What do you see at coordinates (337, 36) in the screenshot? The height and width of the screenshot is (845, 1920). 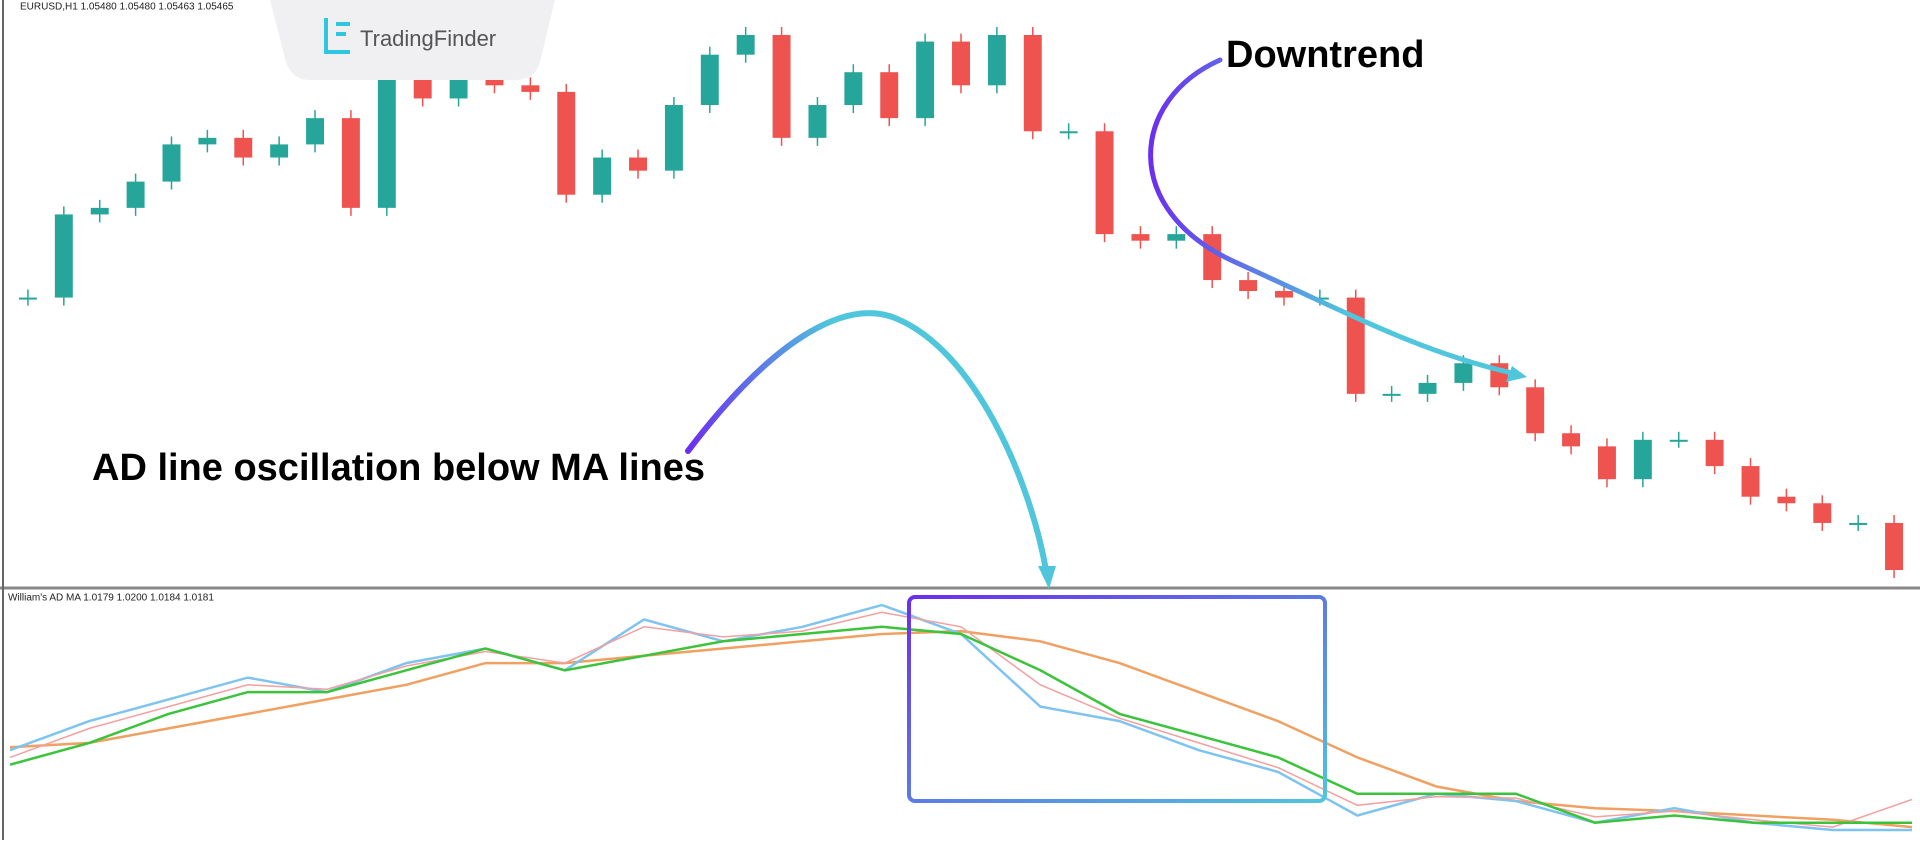 I see `logo-icon` at bounding box center [337, 36].